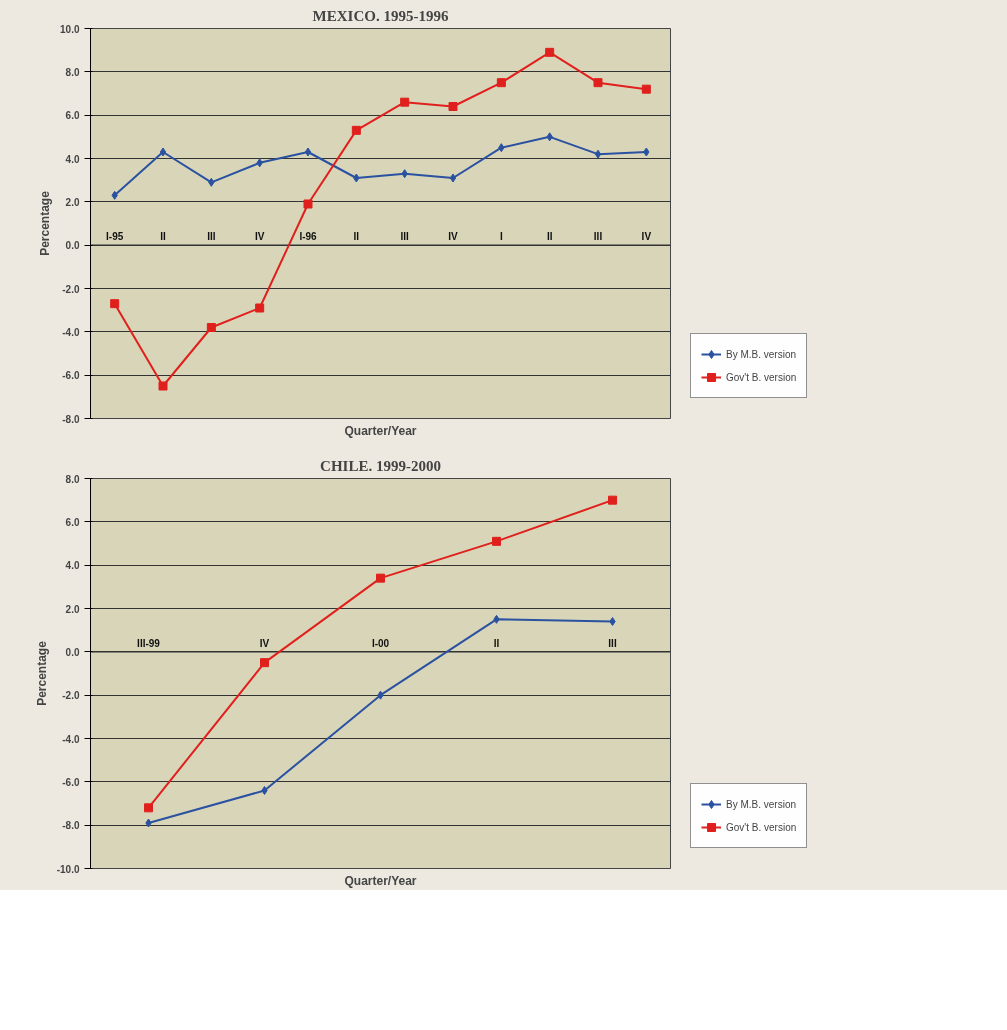  Describe the element at coordinates (380, 15) in the screenshot. I see `chart-title: MEXICO. 1995-1996` at that location.